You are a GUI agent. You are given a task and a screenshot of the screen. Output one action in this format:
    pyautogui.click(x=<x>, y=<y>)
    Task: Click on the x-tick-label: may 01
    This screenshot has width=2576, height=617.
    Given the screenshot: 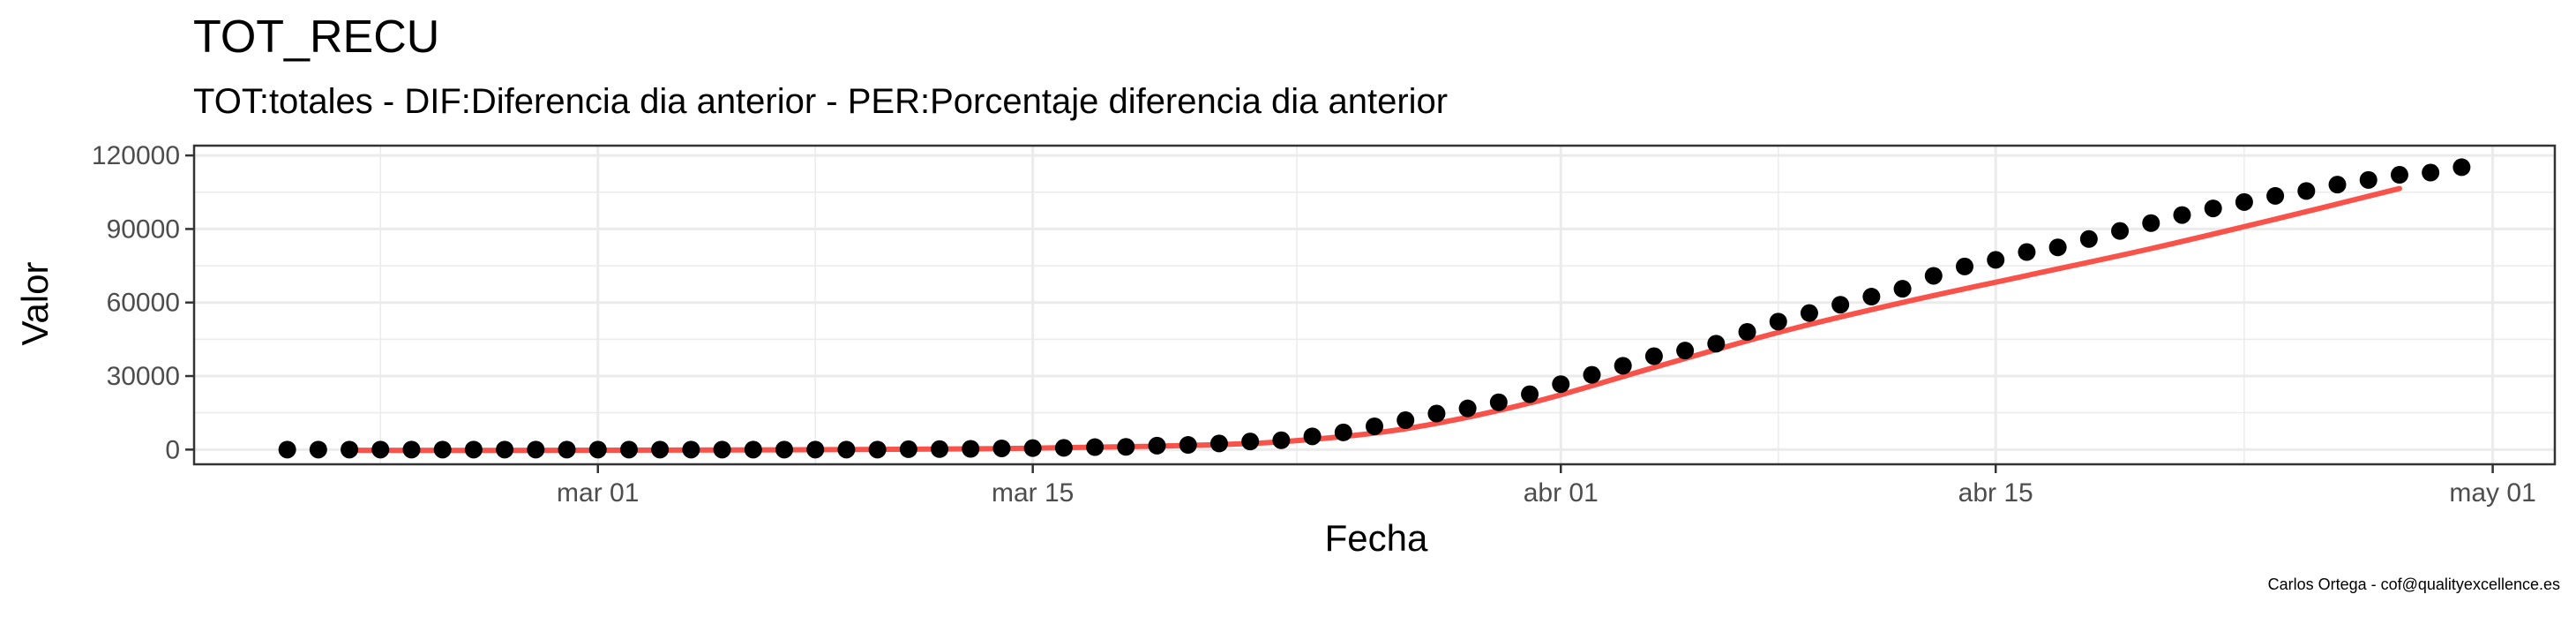 What is the action you would take?
    pyautogui.click(x=2492, y=493)
    